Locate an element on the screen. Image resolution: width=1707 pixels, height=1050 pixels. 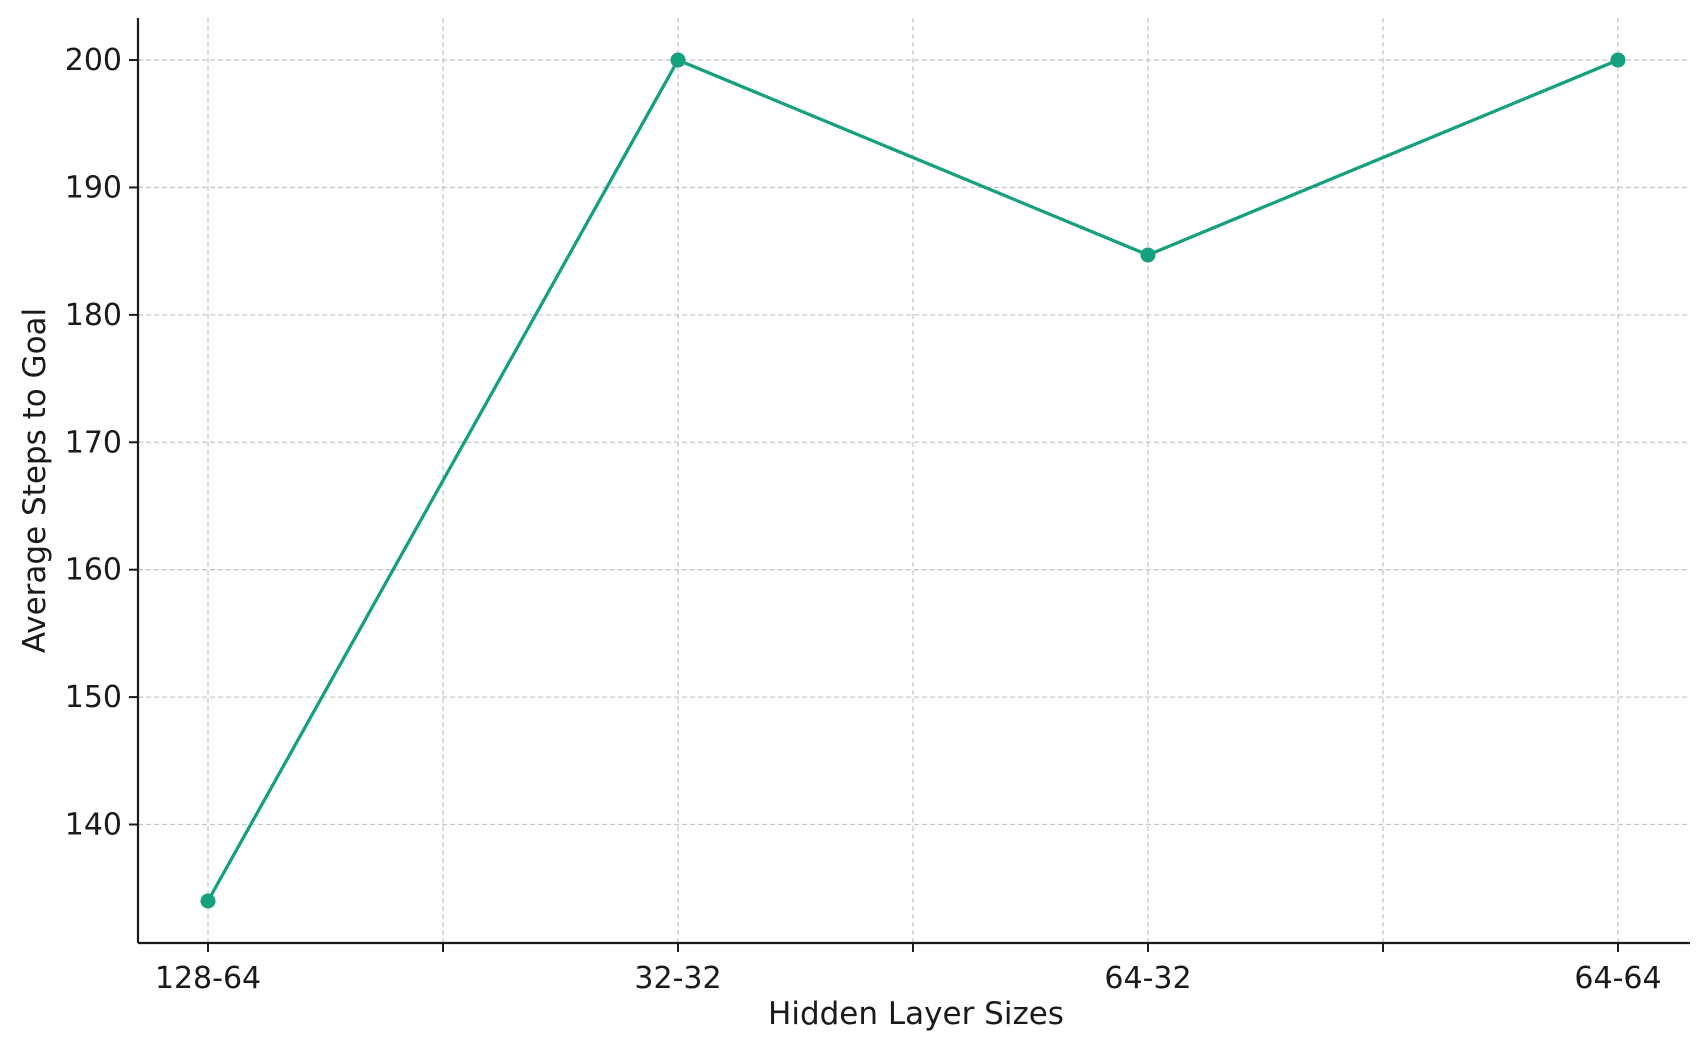
x-tick-label: 32-32 is located at coordinates (677, 978).